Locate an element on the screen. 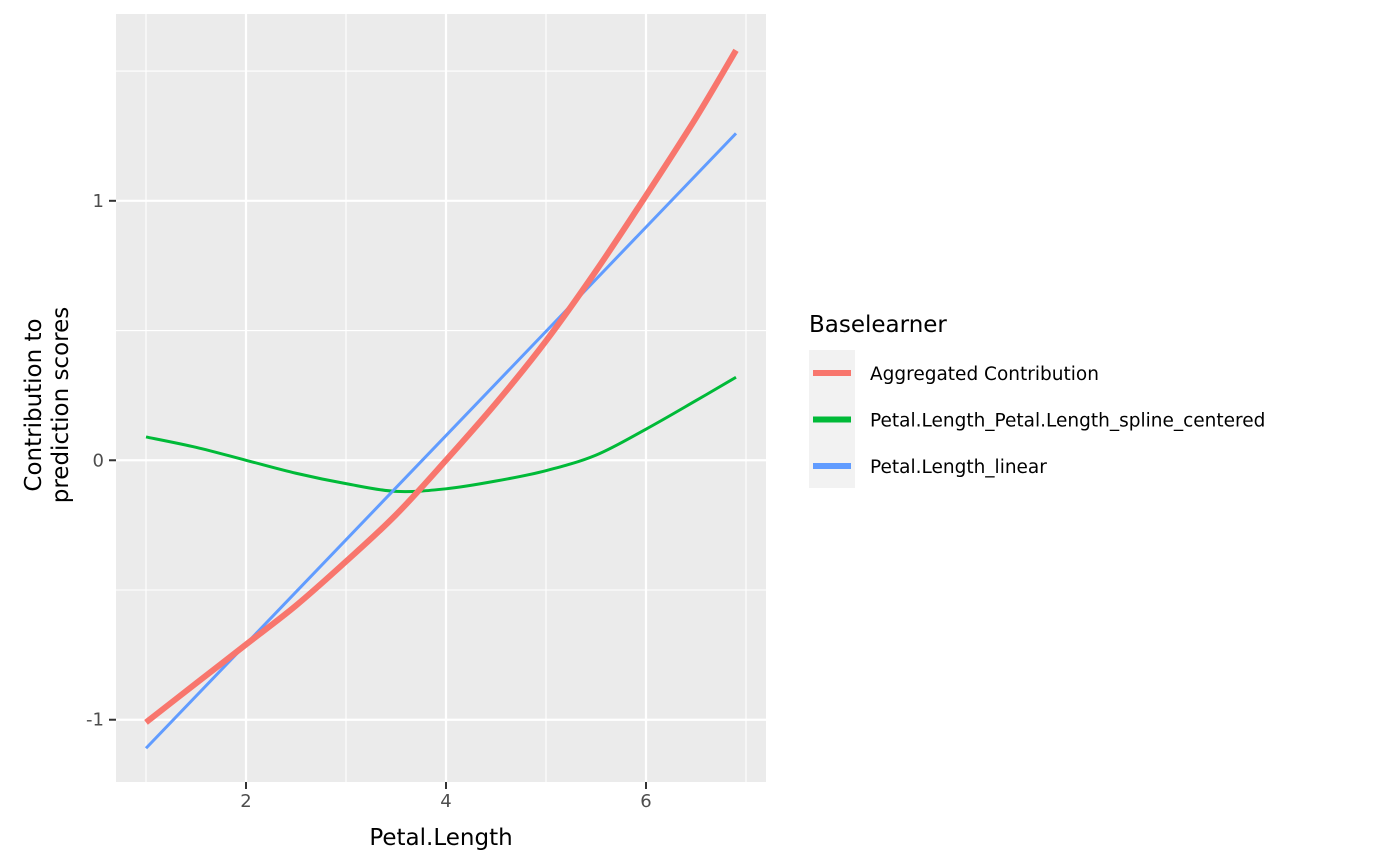  y-tick-label: 0 is located at coordinates (98, 460).